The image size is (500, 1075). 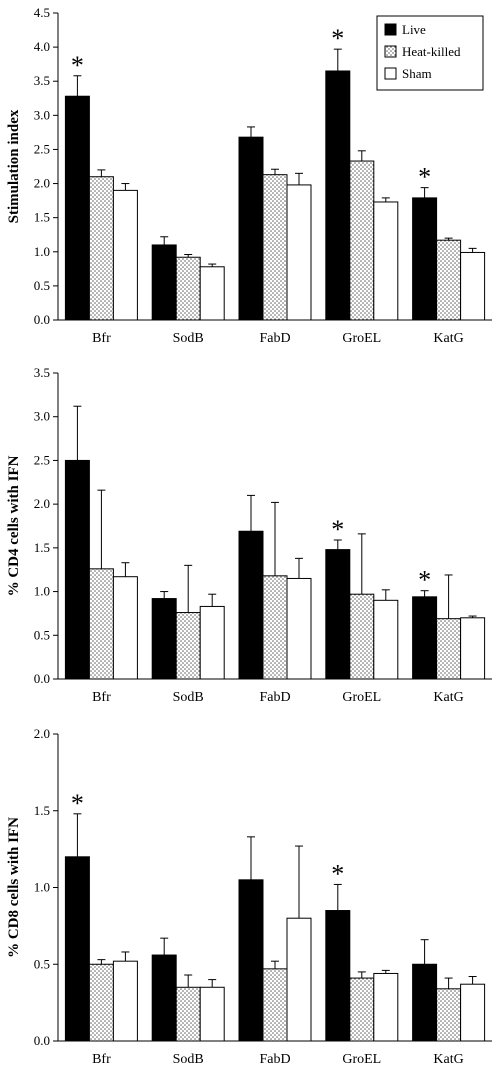 I want to click on legend-swatch-heat-killed, so click(x=390, y=51).